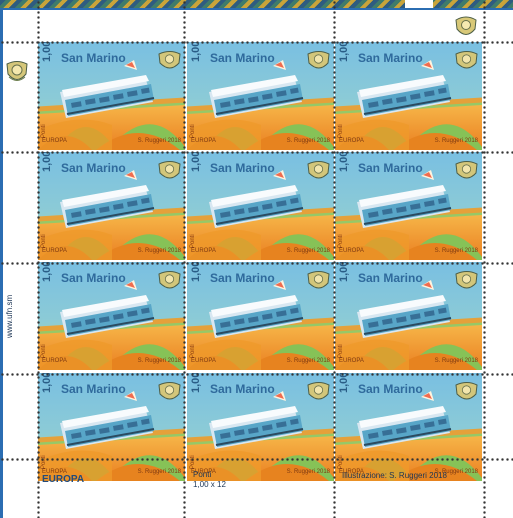 The height and width of the screenshot is (518, 513). Describe the element at coordinates (17, 72) in the screenshot. I see `left-coat-of-arms-emblem` at that location.